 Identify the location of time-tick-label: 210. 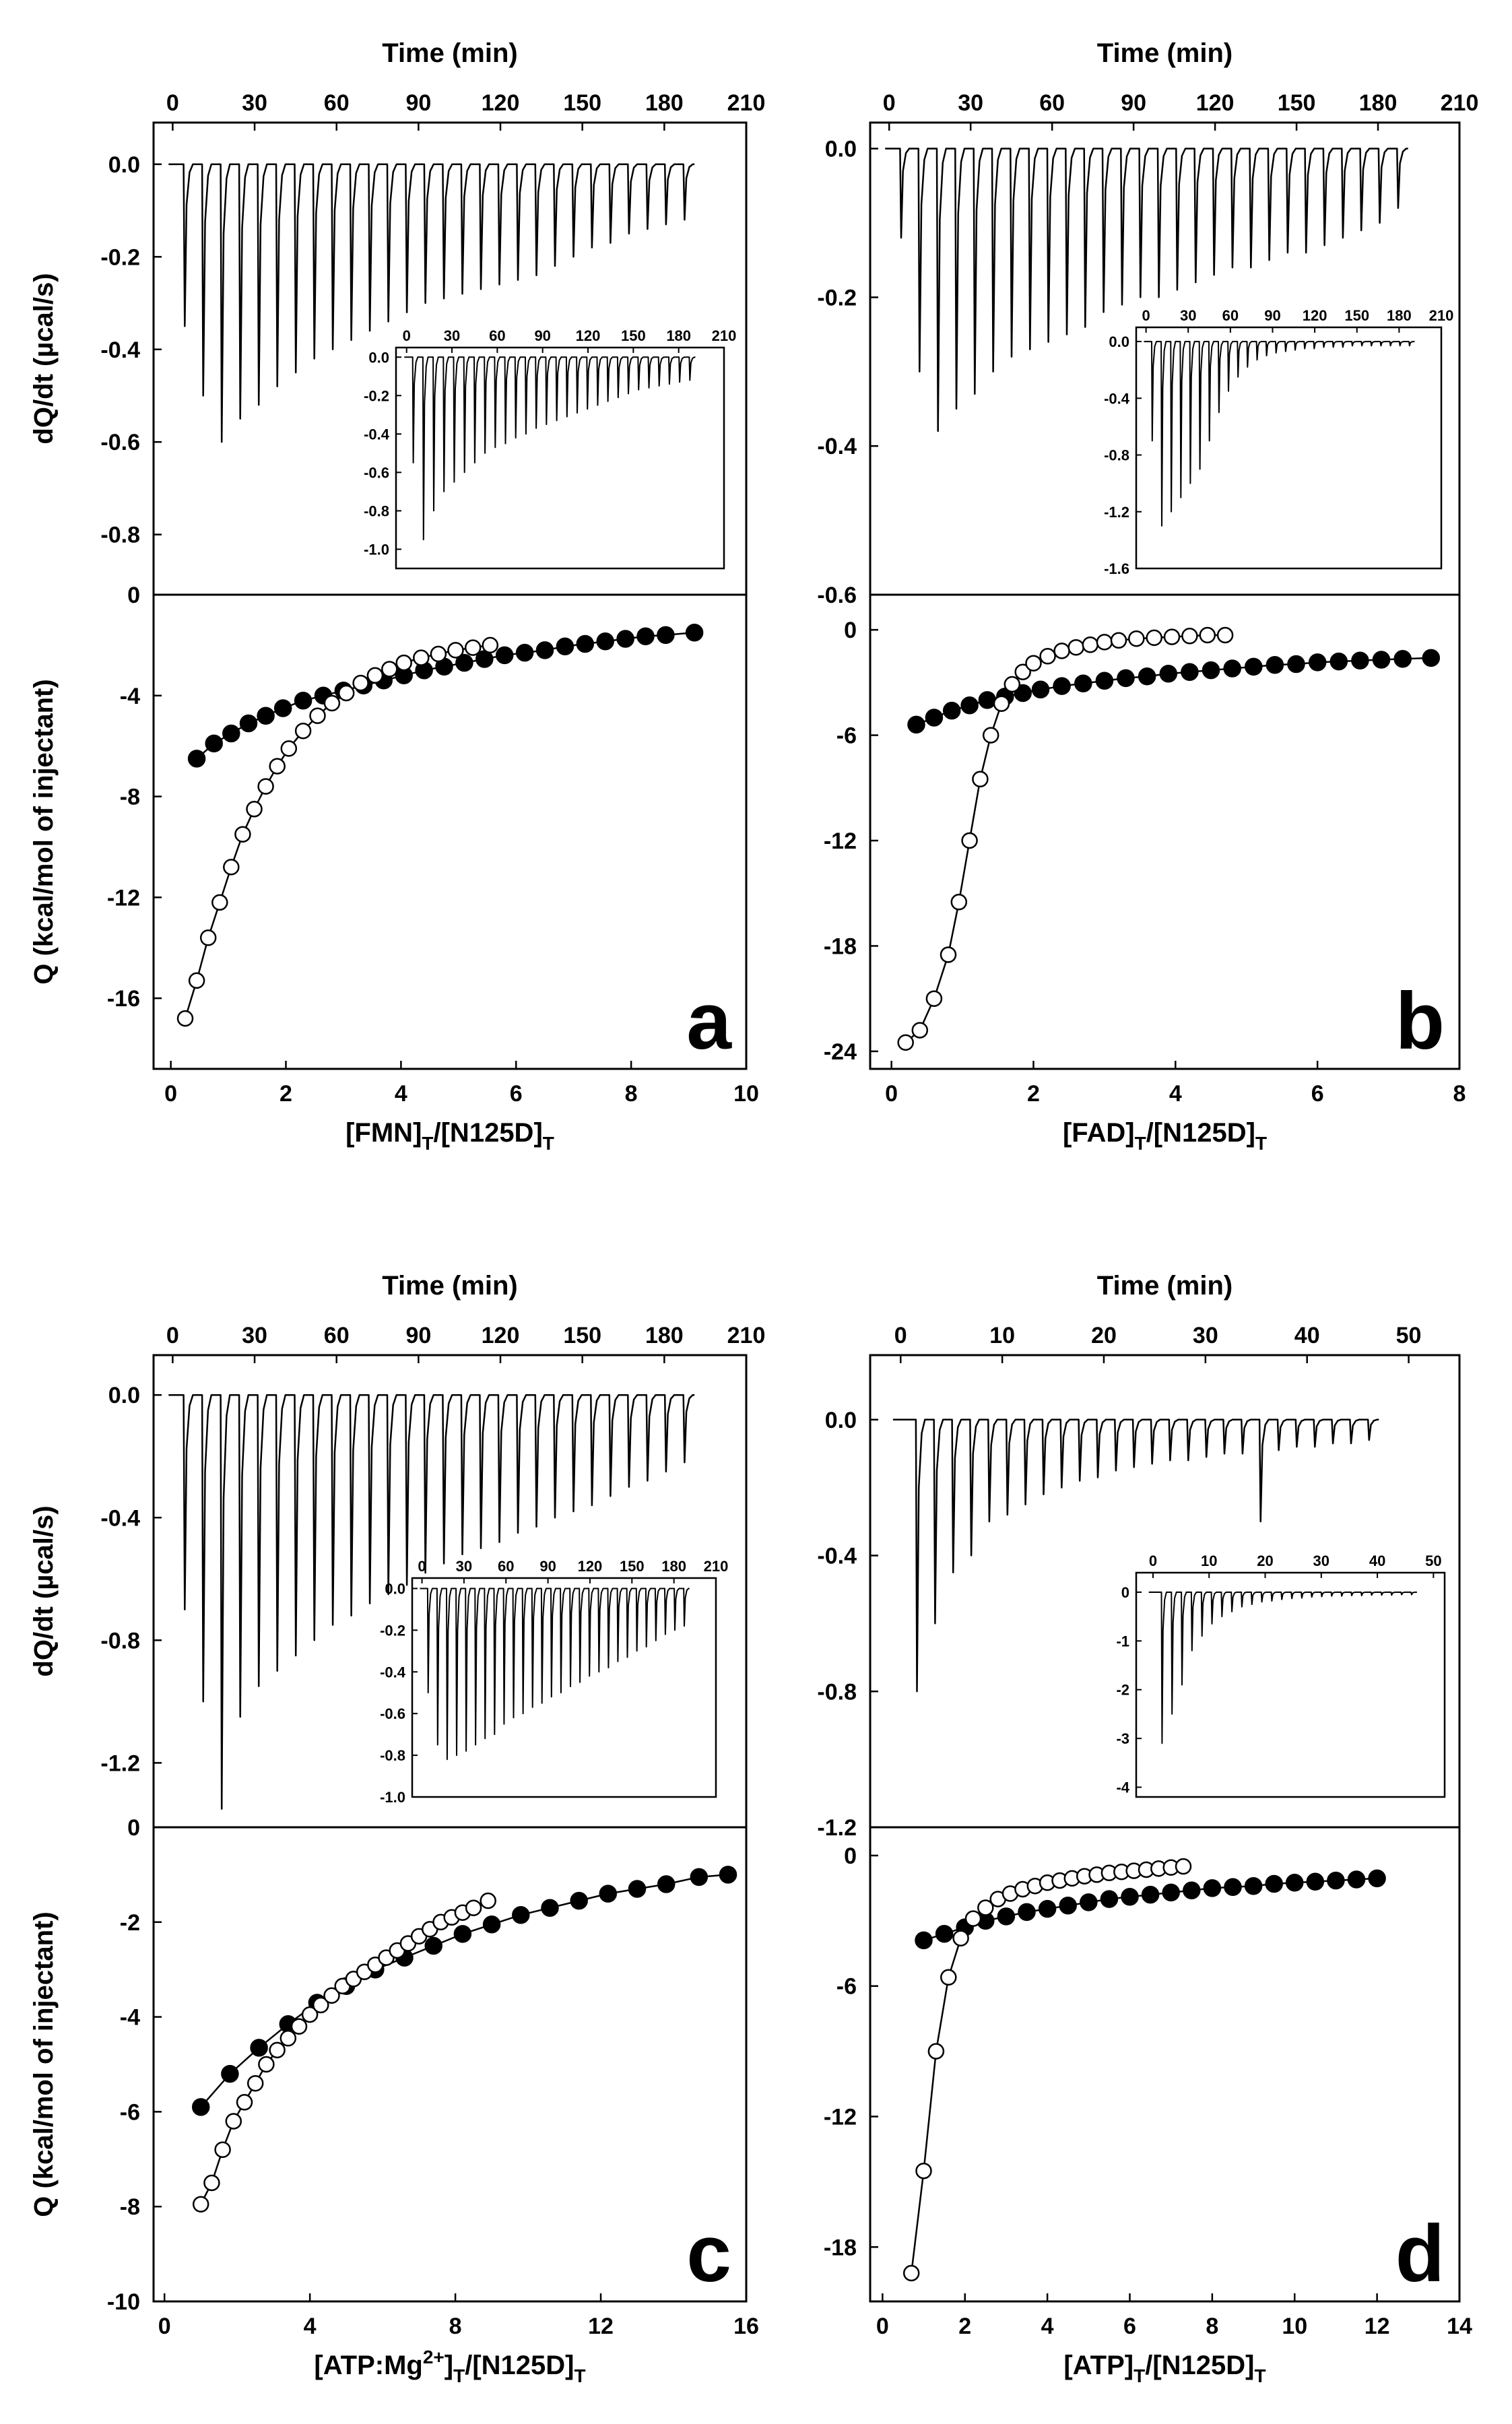
(1460, 103).